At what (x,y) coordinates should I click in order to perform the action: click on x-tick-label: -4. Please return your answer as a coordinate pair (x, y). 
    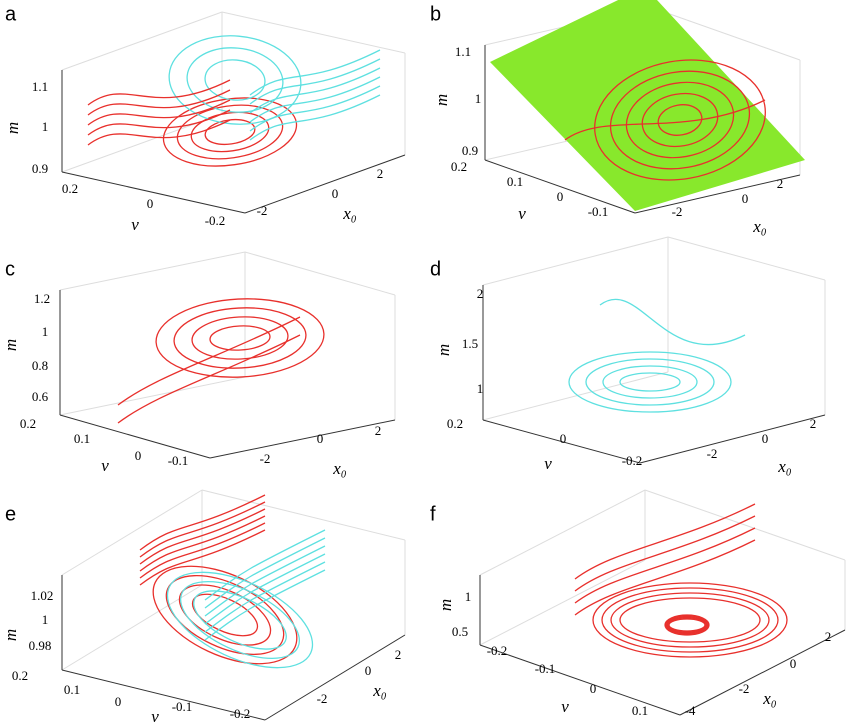
    Looking at the image, I should click on (690, 710).